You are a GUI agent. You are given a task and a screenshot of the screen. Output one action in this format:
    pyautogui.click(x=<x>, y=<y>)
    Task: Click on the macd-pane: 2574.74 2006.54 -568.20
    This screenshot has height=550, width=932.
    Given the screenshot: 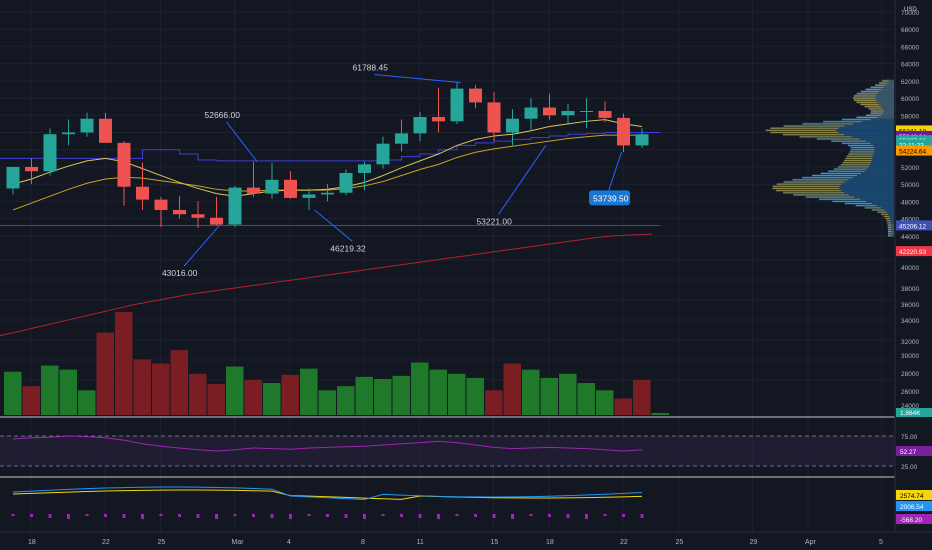 What is the action you would take?
    pyautogui.click(x=471, y=505)
    